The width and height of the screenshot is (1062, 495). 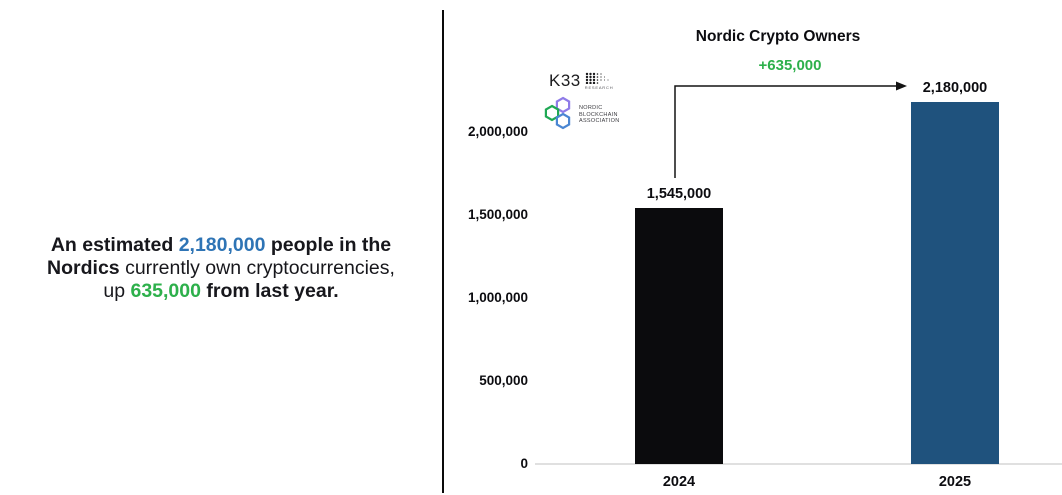 I want to click on quote-line-2: Nordics currently own cryptocurrencies,, so click(x=221, y=268).